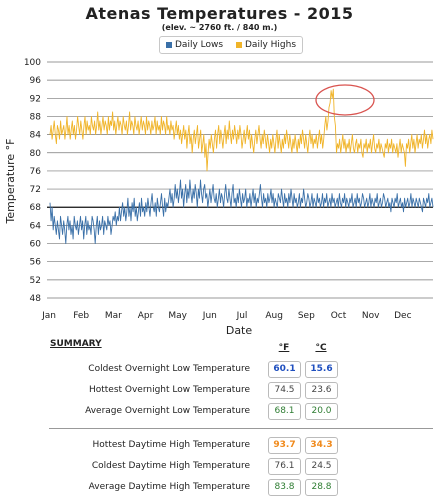 The image size is (439, 500). What do you see at coordinates (146, 316) in the screenshot?
I see `x-tick-label: Apr` at bounding box center [146, 316].